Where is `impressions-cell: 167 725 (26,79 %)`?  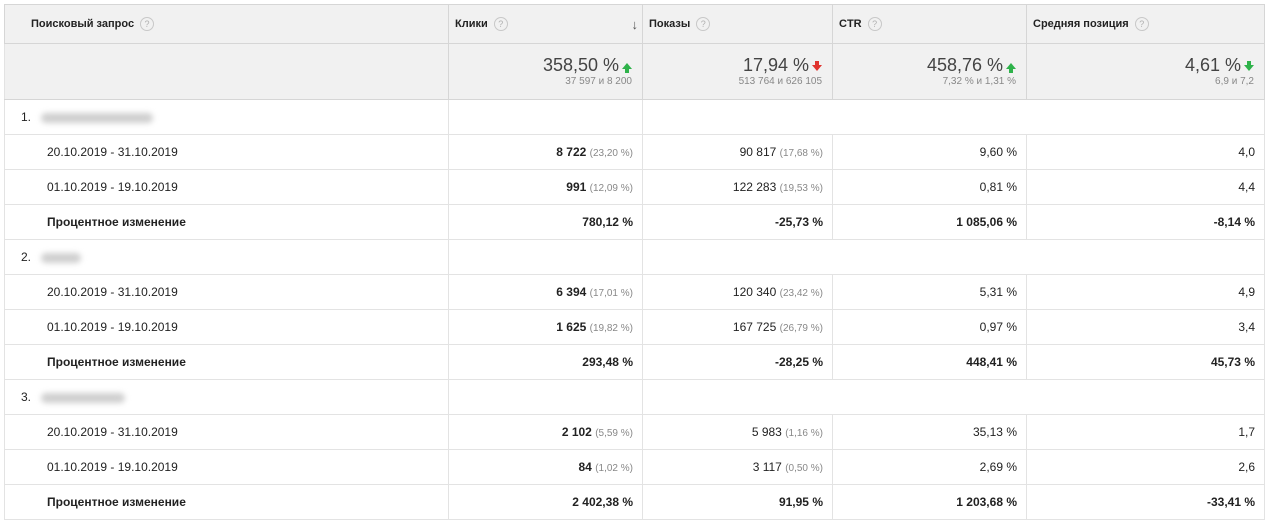 impressions-cell: 167 725 (26,79 %) is located at coordinates (737, 327).